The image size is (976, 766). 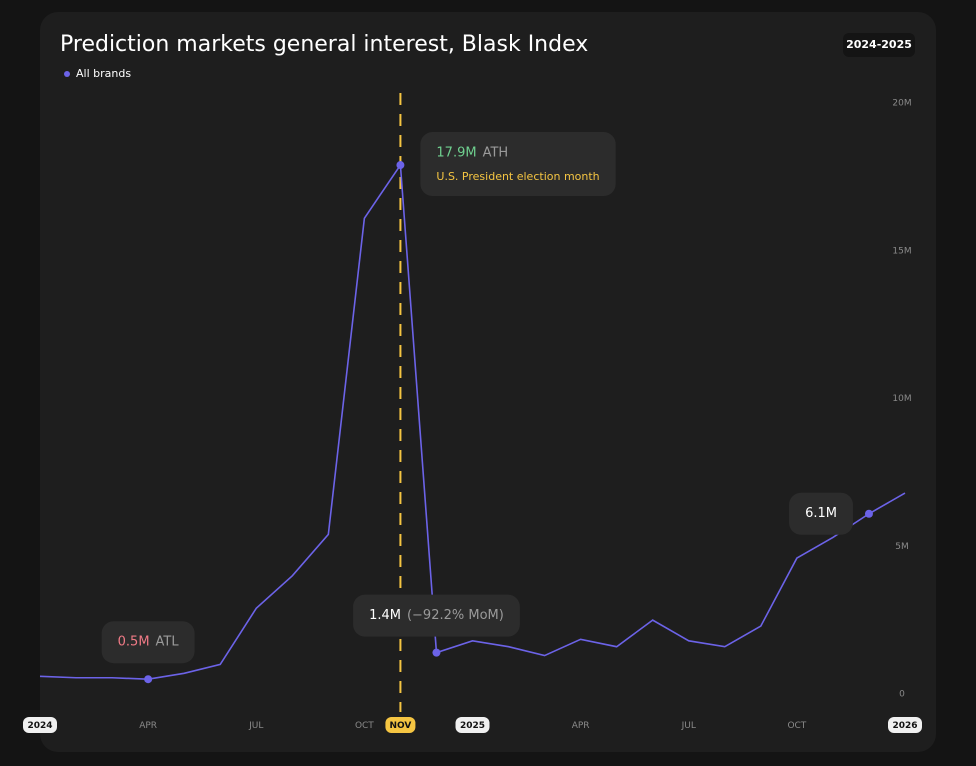 I want to click on period-badge, so click(x=879, y=45).